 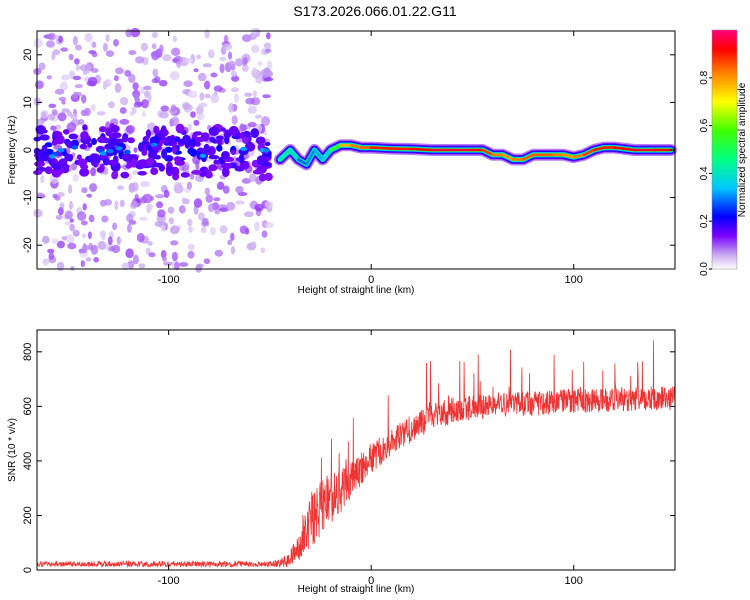 What do you see at coordinates (103, 153) in the screenshot?
I see `band-hotspot` at bounding box center [103, 153].